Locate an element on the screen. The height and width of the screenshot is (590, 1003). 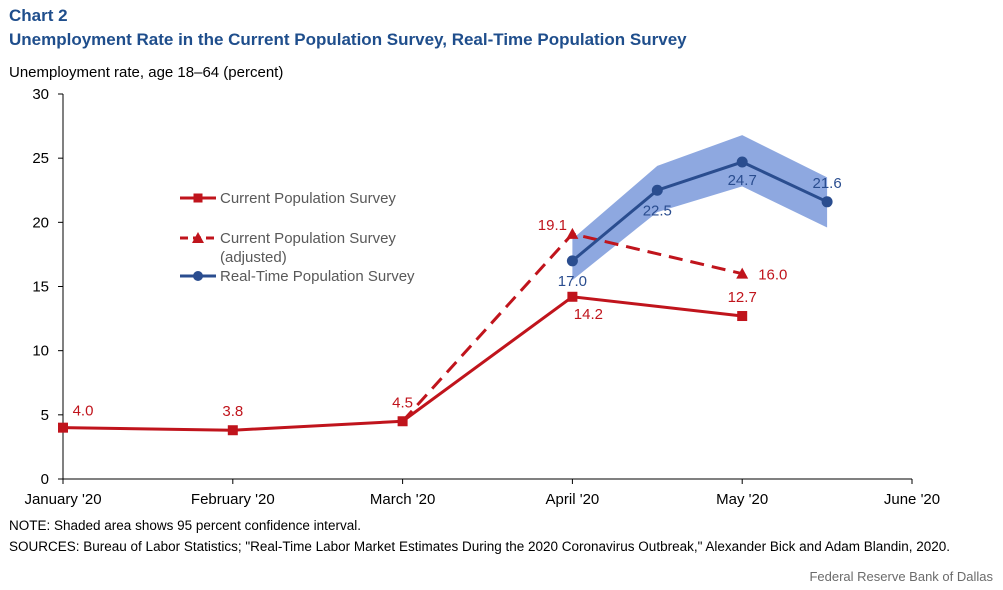
data-label: 21.6 is located at coordinates (826, 183).